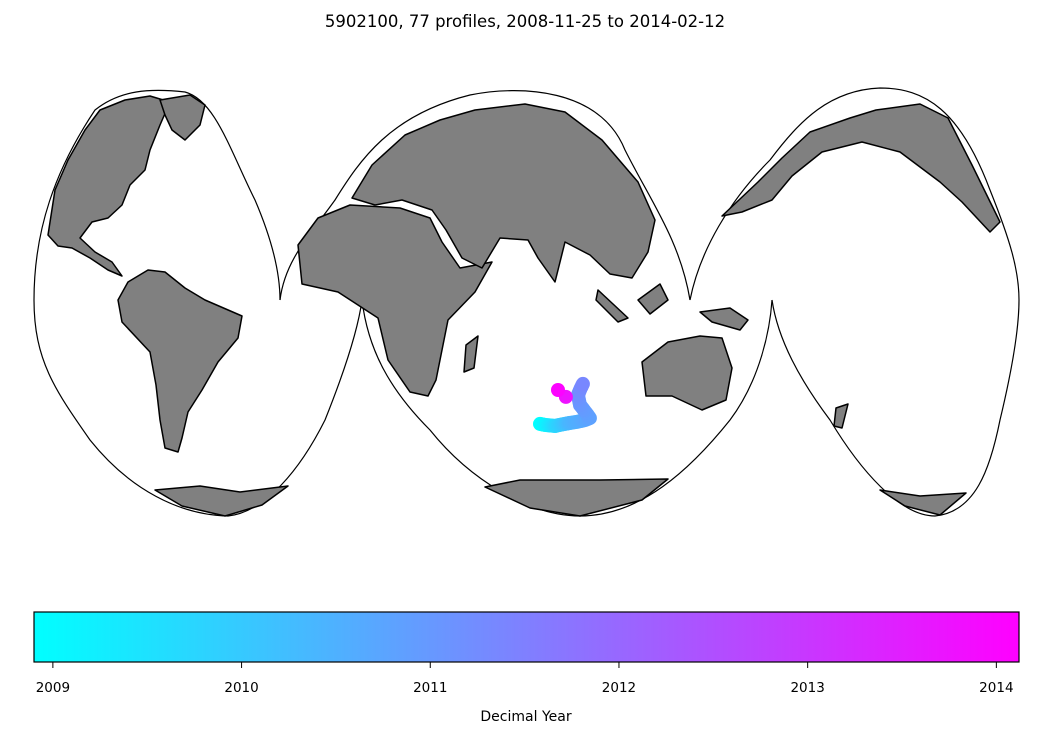 This screenshot has height=750, width=1050. I want to click on australia, so click(687, 373).